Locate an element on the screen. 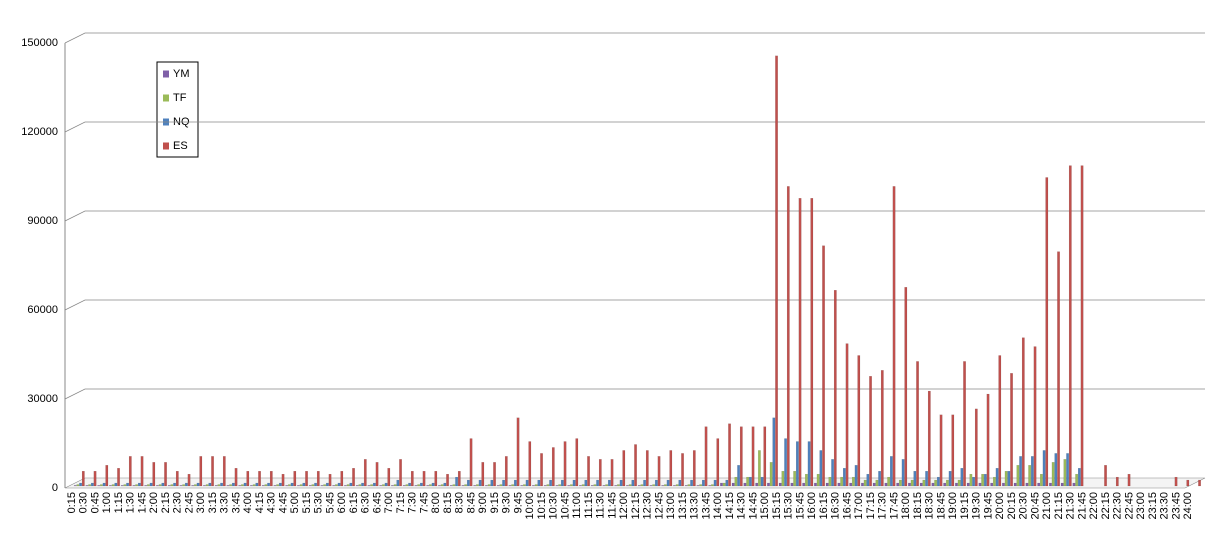  x-tick-label: 5:30 is located at coordinates (319, 502).